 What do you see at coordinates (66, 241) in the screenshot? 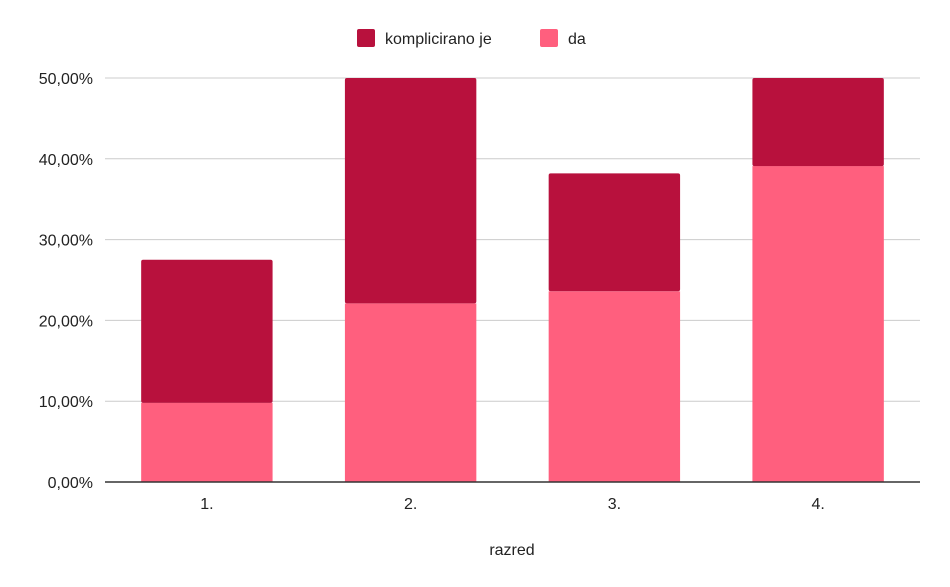
I see `y-tick-label: 30,00%` at bounding box center [66, 241].